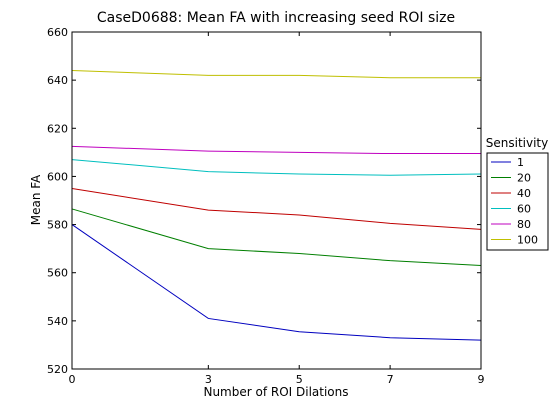 The height and width of the screenshot is (420, 554). I want to click on y-tick-label: 580, so click(57, 225).